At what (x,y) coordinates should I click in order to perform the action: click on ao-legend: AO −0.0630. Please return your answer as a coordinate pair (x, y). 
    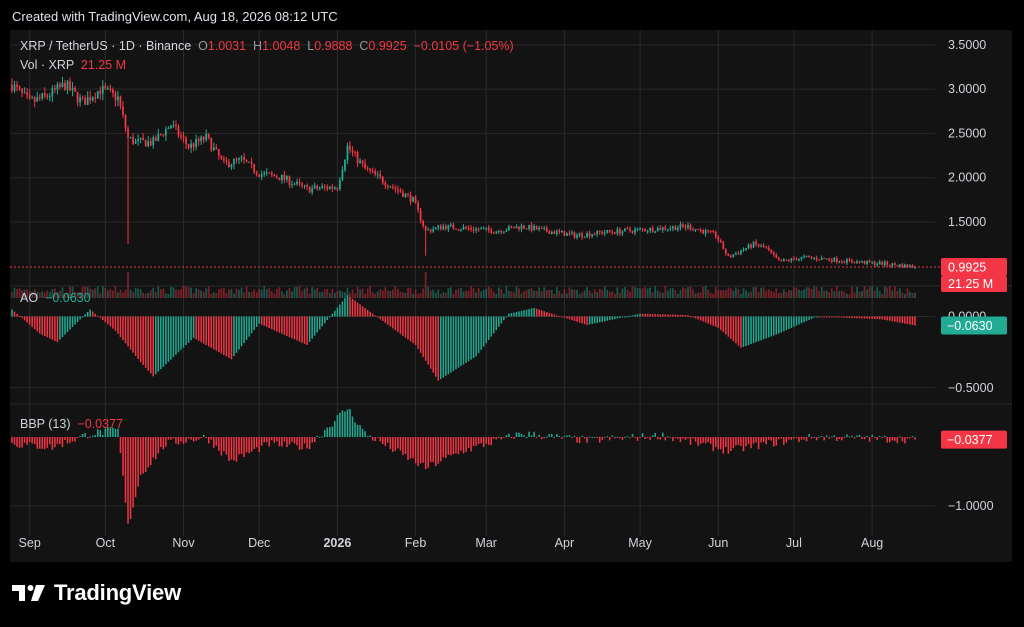
    Looking at the image, I should click on (55, 298).